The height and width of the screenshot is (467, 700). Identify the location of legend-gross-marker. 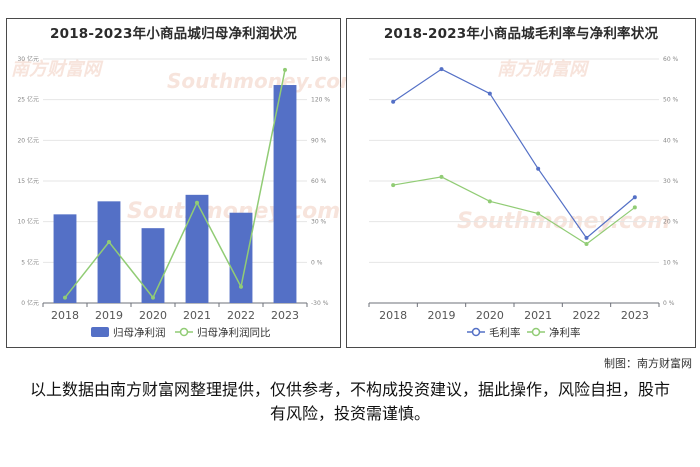
(476, 332).